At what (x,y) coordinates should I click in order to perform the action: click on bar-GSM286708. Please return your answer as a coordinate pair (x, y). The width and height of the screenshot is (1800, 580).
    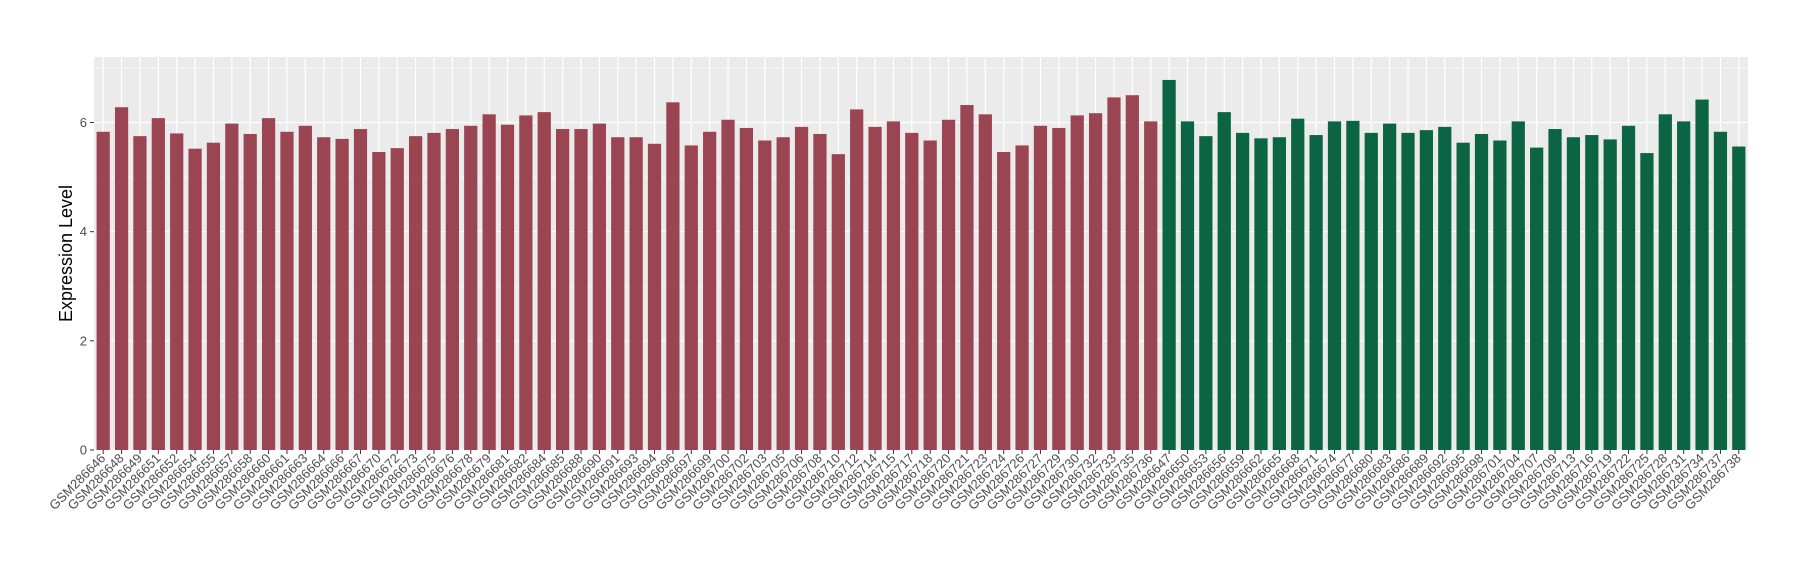
    Looking at the image, I should click on (820, 291).